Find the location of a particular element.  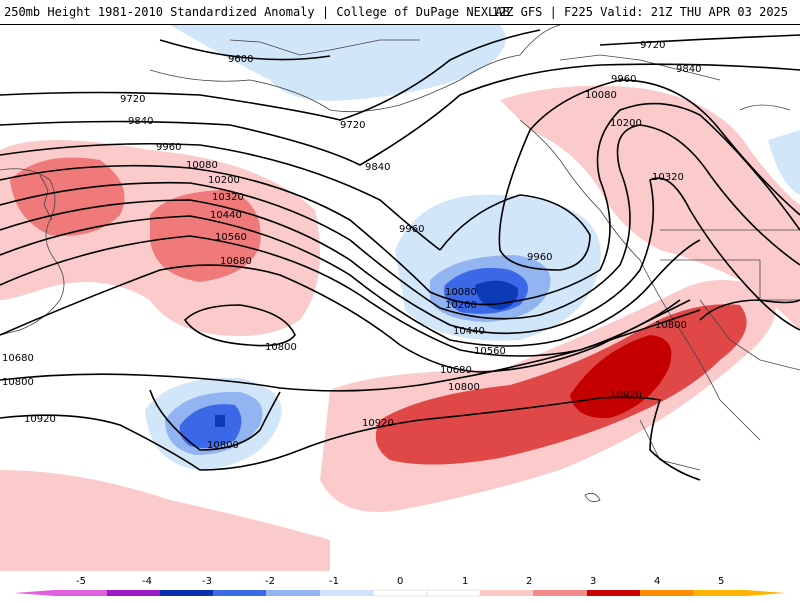

colorbar-tick-label: 3 is located at coordinates (593, 581).